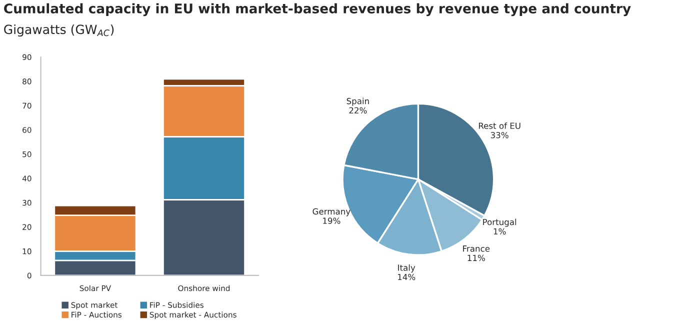 The height and width of the screenshot is (326, 680). Describe the element at coordinates (476, 249) in the screenshot. I see `slice-label: France` at that location.